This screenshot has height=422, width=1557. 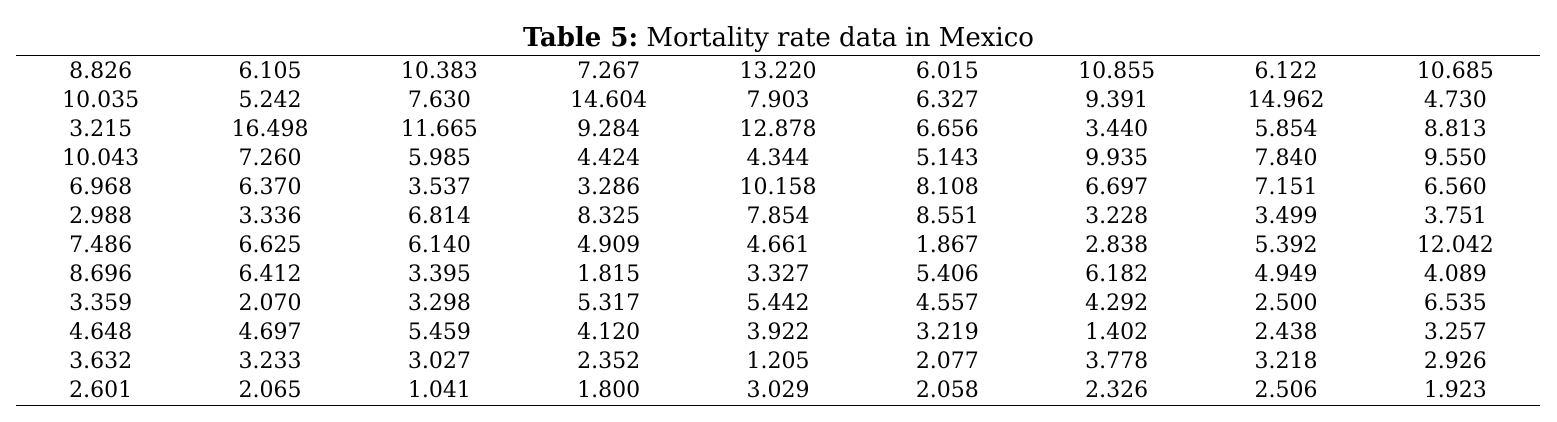 I want to click on table-cell: 6.560, so click(x=1455, y=187).